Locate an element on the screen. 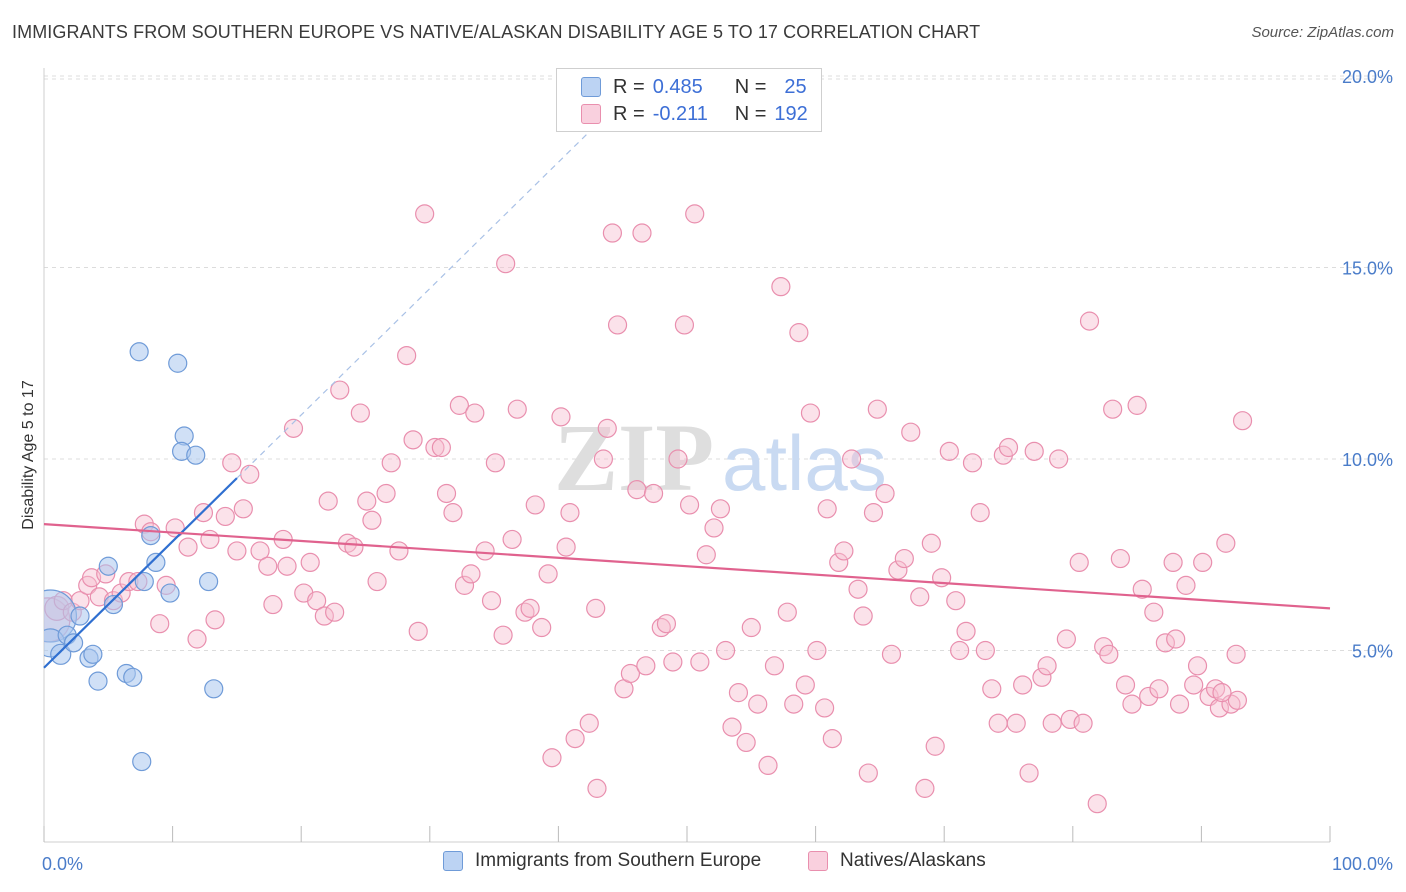 The width and height of the screenshot is (1406, 892). legend-label-natives: Natives/Alaskans is located at coordinates (913, 860).